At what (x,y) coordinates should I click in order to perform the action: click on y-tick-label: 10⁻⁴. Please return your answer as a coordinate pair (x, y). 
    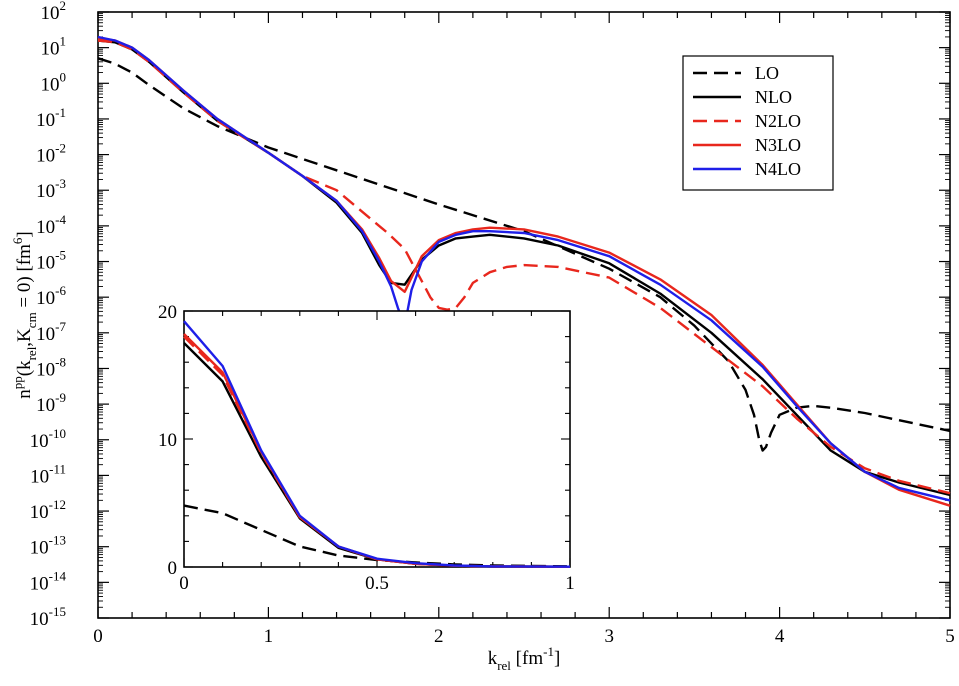
    Looking at the image, I should click on (51, 225).